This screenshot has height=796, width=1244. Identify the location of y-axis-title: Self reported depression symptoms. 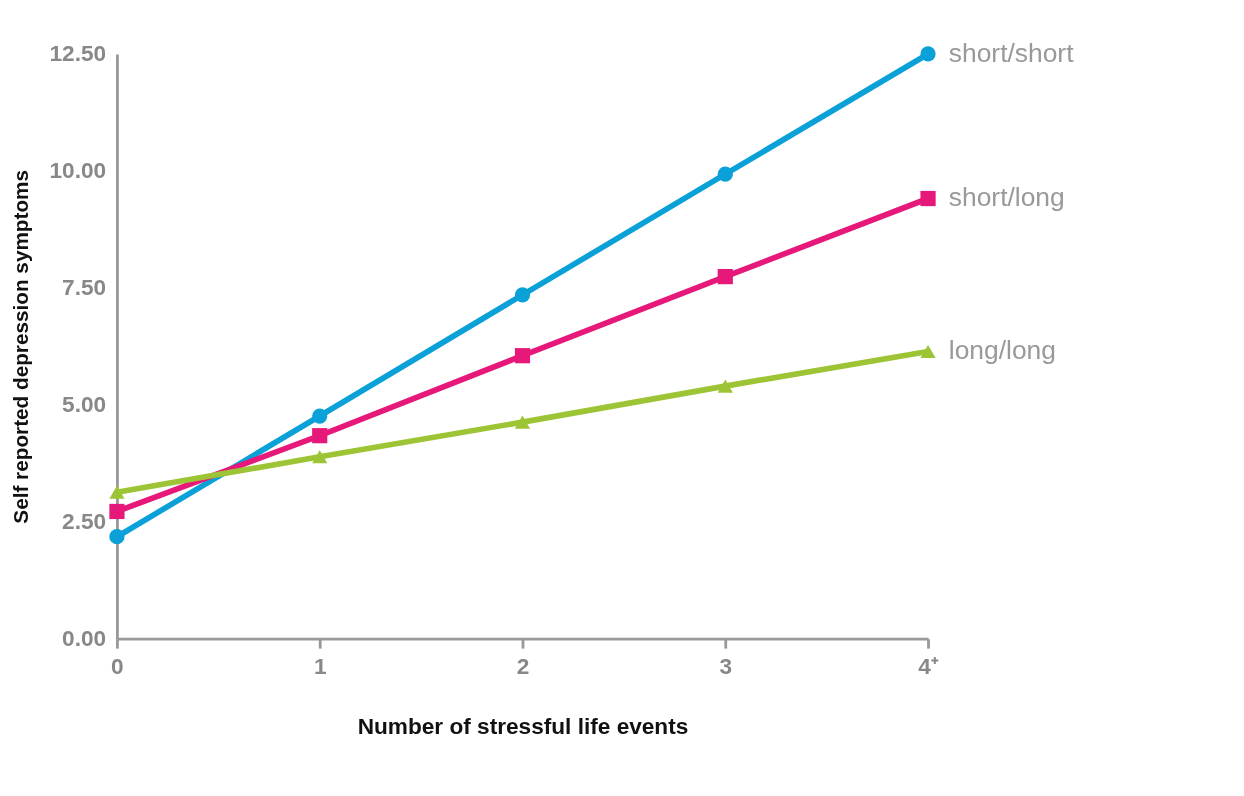
(20, 346).